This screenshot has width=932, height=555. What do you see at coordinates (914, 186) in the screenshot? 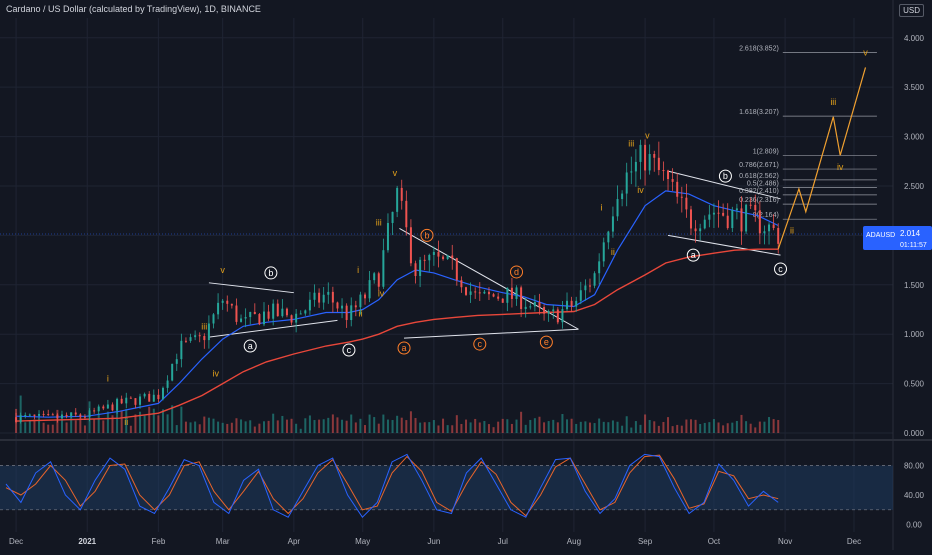
I see `price-tick-label: 2.500` at bounding box center [914, 186].